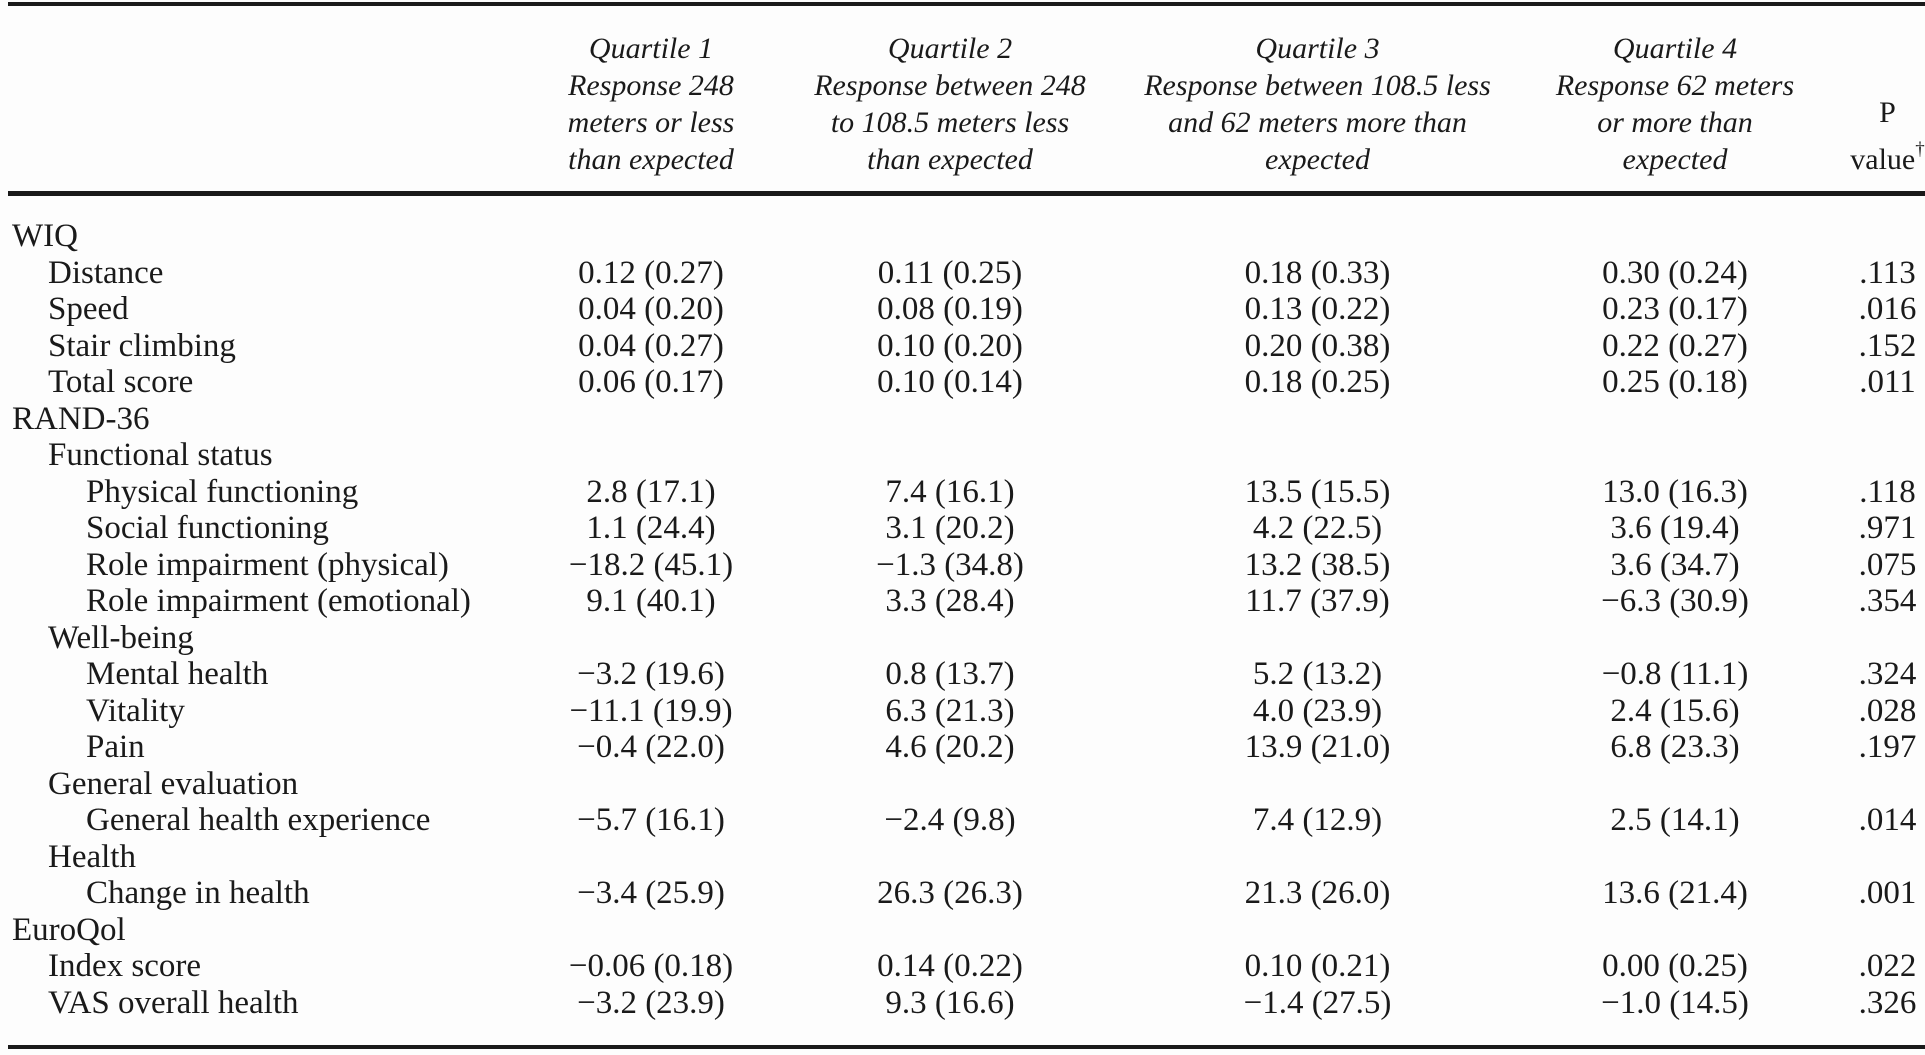  Describe the element at coordinates (950, 345) in the screenshot. I see `cell-quartile2: 0.10 (0.20)` at that location.